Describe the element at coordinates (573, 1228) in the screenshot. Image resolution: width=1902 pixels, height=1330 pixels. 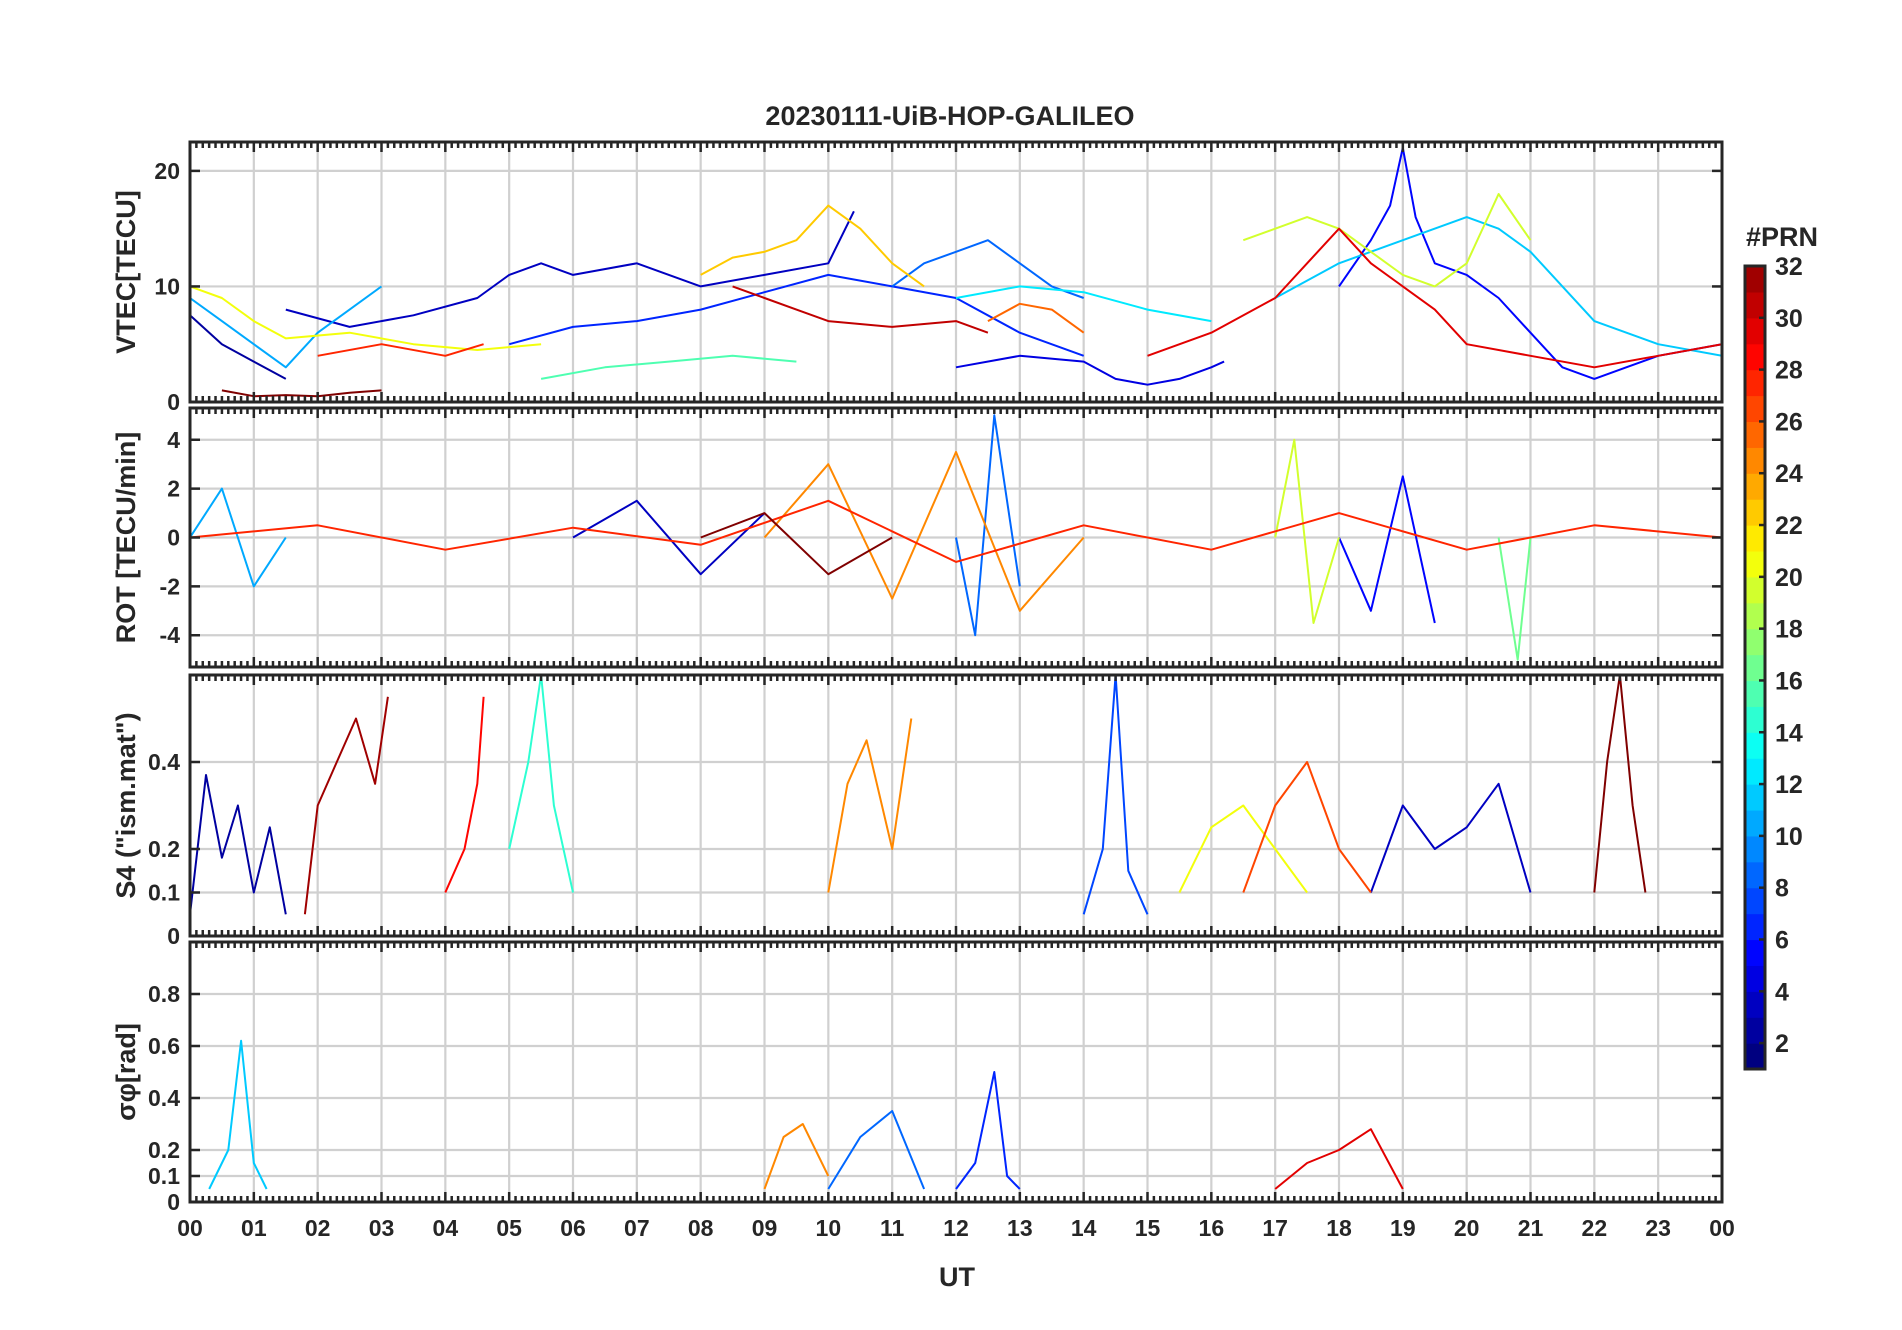
I see `x-tick-label: 06` at that location.